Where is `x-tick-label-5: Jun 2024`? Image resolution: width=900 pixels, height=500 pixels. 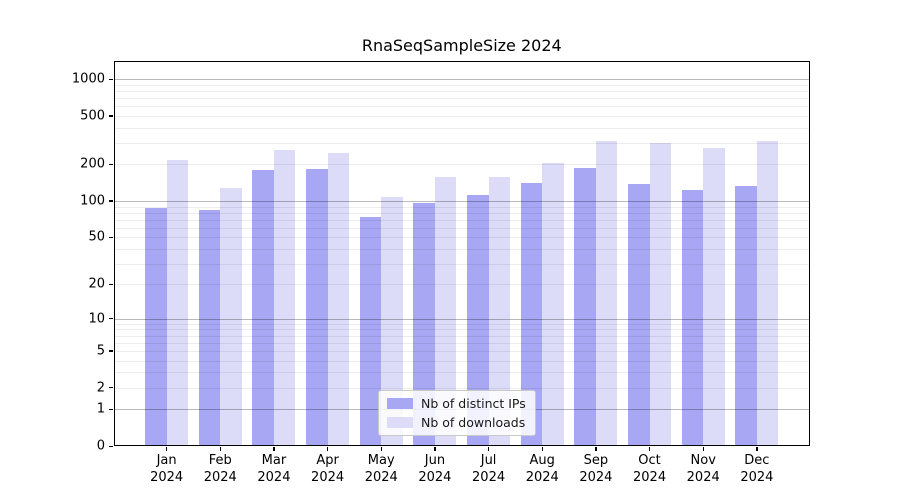
x-tick-label-5: Jun 2024 is located at coordinates (435, 469).